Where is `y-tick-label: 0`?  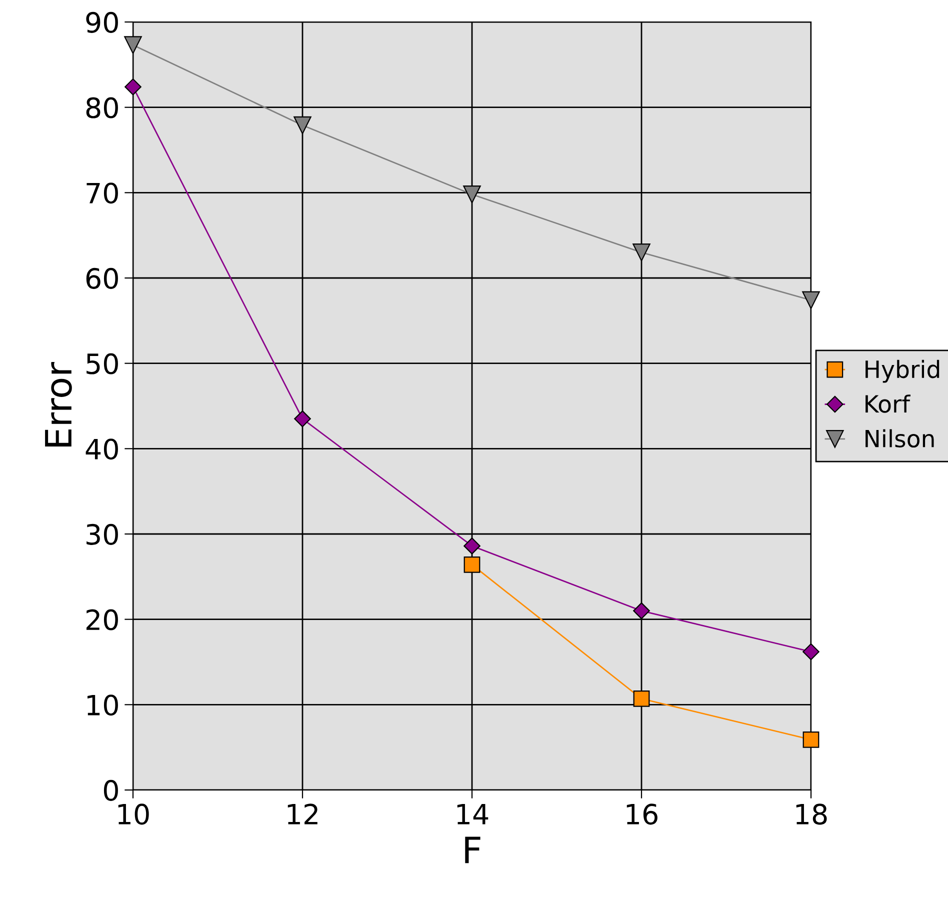 y-tick-label: 0 is located at coordinates (111, 790).